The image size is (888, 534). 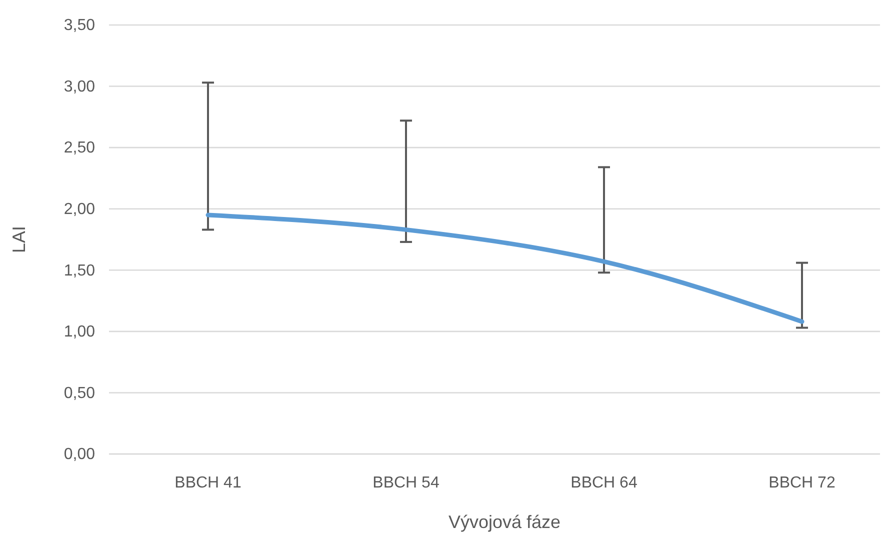 What do you see at coordinates (208, 483) in the screenshot?
I see `x-tick-label: BBCH 41` at bounding box center [208, 483].